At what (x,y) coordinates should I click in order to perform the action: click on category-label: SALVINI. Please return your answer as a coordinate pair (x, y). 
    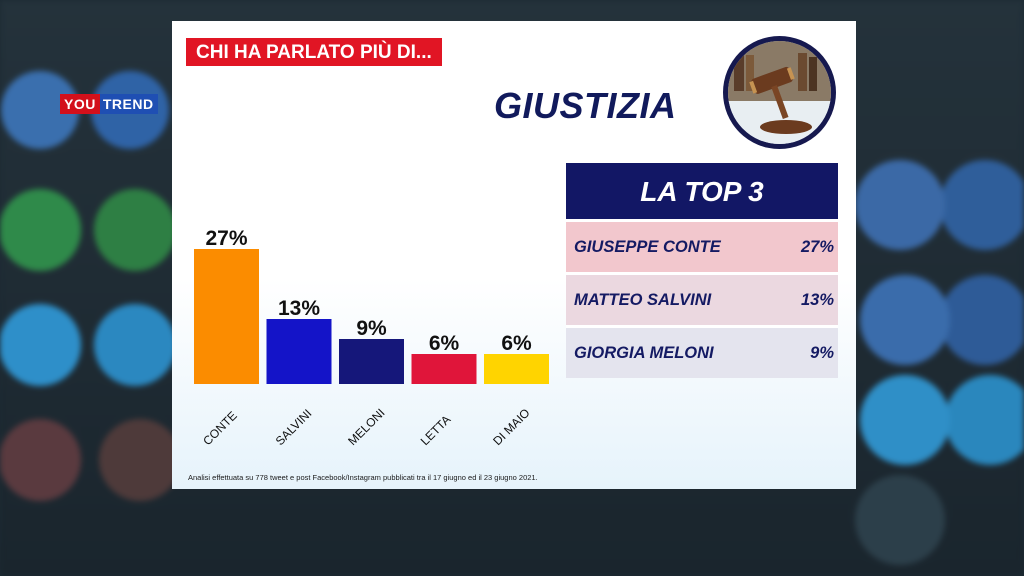
    Looking at the image, I should click on (294, 427).